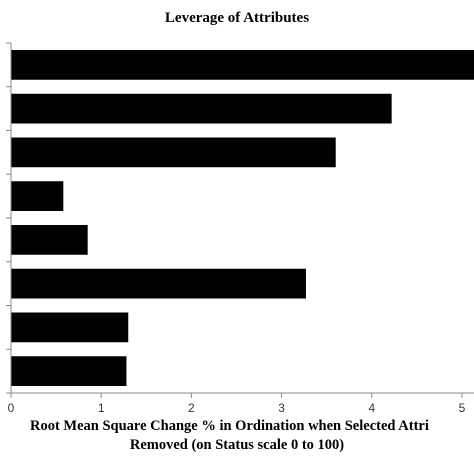  What do you see at coordinates (101, 408) in the screenshot?
I see `x-tick-label-1: 1` at bounding box center [101, 408].